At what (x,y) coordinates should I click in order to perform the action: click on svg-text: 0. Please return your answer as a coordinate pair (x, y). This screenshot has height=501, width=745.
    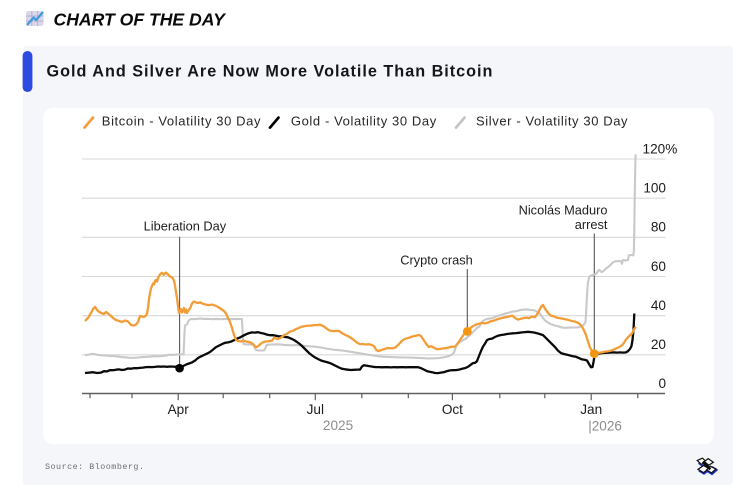
    Looking at the image, I should click on (662, 383).